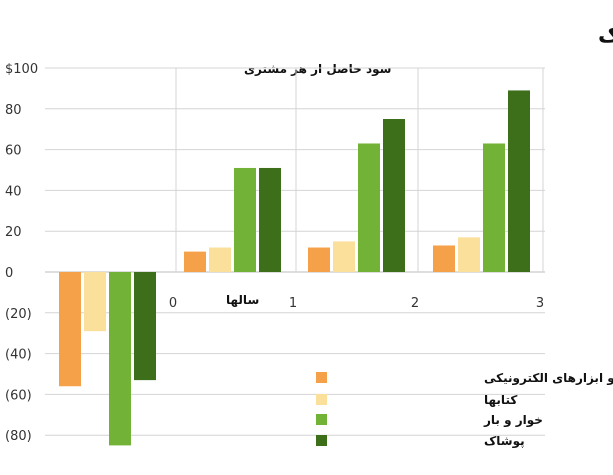  Describe the element at coordinates (21, 253) in the screenshot. I see `y-ticks: $100 80 60 40 20 0 (20) (40) (60) (80)` at that location.